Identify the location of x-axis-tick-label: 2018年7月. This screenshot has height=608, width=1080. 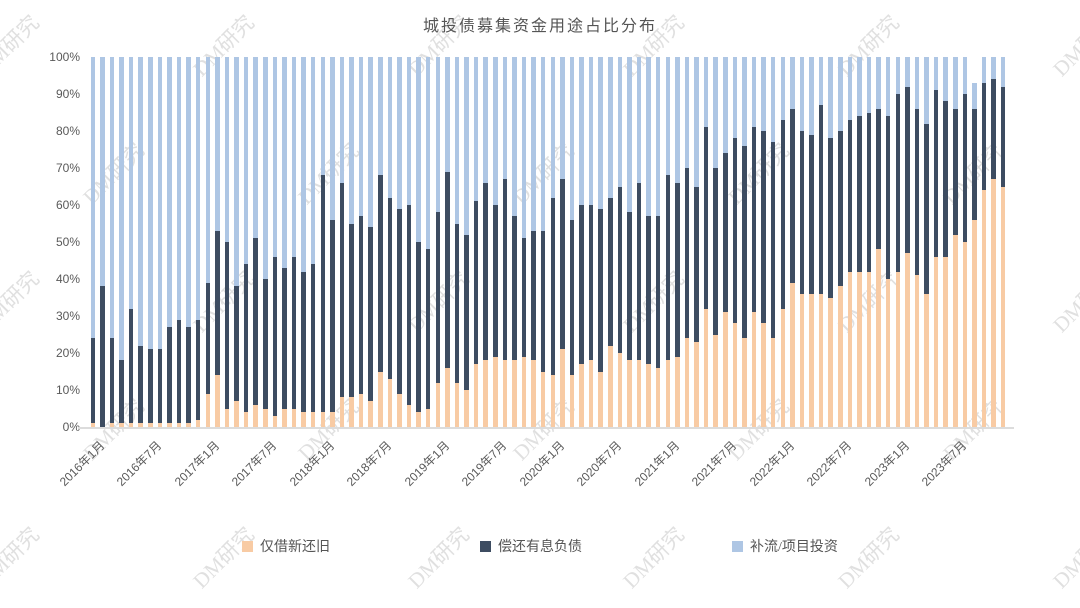
(369, 463).